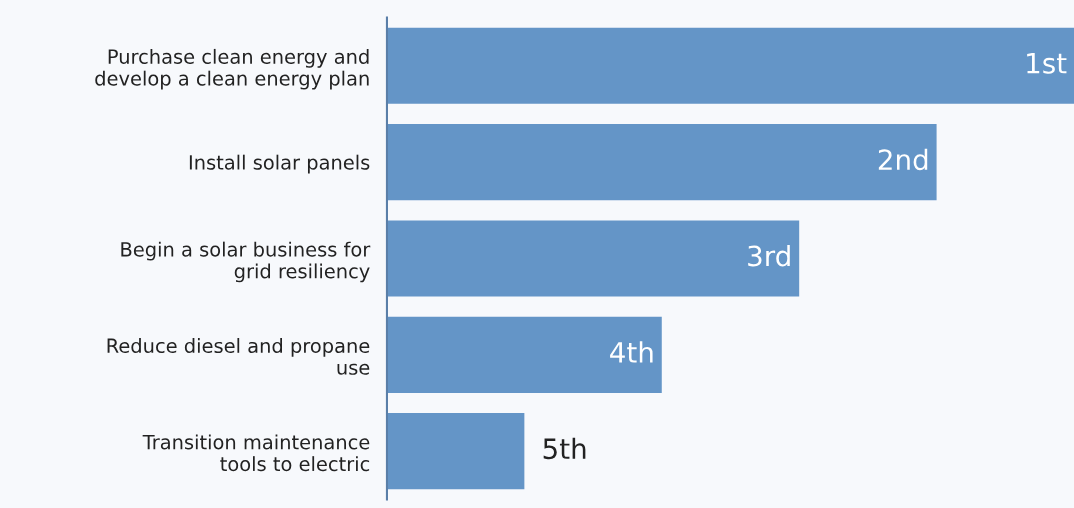  Describe the element at coordinates (903, 159) in the screenshot. I see `annotation: 2nd` at that location.